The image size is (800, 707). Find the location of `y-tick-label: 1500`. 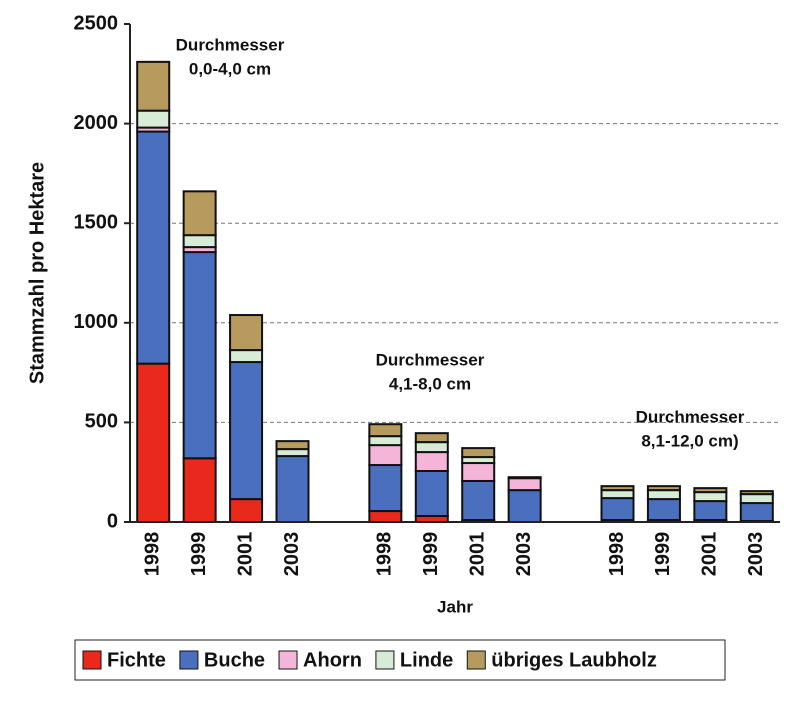

y-tick-label: 1500 is located at coordinates (96, 222).